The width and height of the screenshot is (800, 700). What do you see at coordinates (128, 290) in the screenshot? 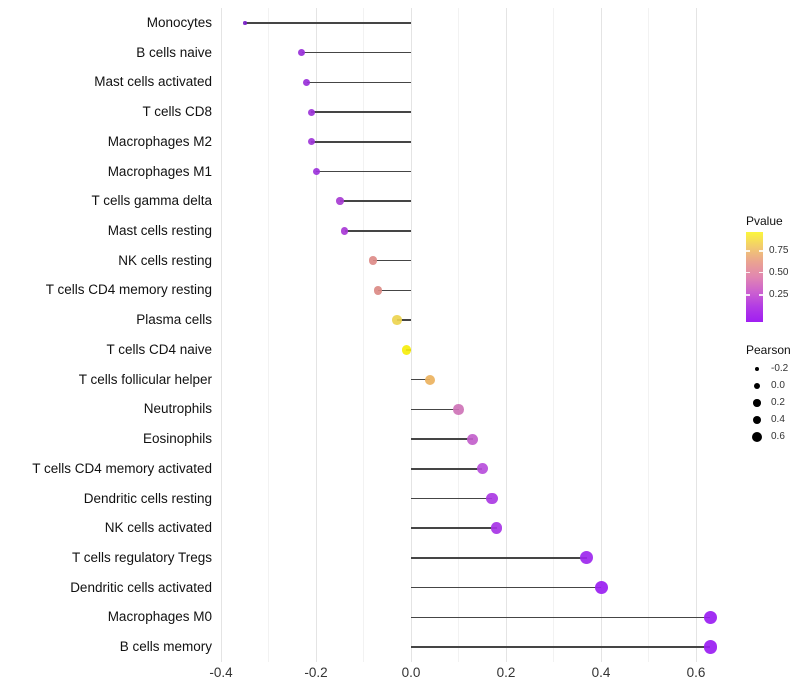
I see `category-label: T cells CD4 memory resting` at bounding box center [128, 290].